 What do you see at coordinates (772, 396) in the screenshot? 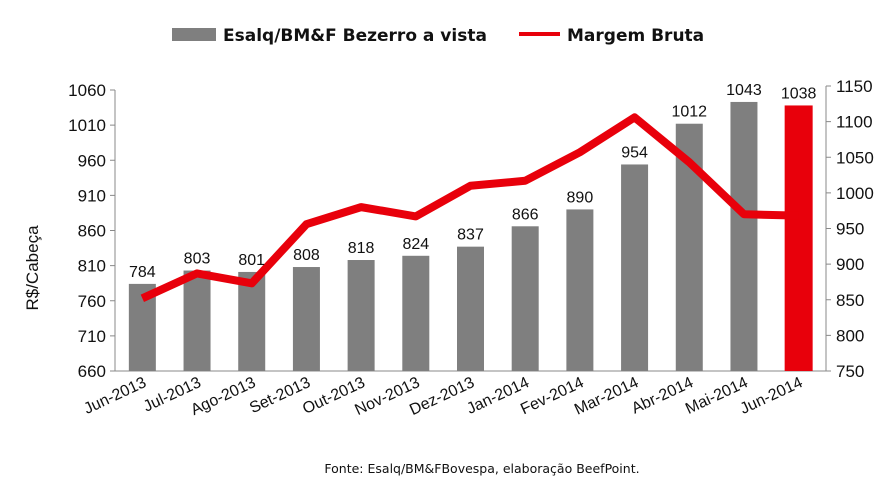
I see `x-tick-label: Jun-2014` at bounding box center [772, 396].